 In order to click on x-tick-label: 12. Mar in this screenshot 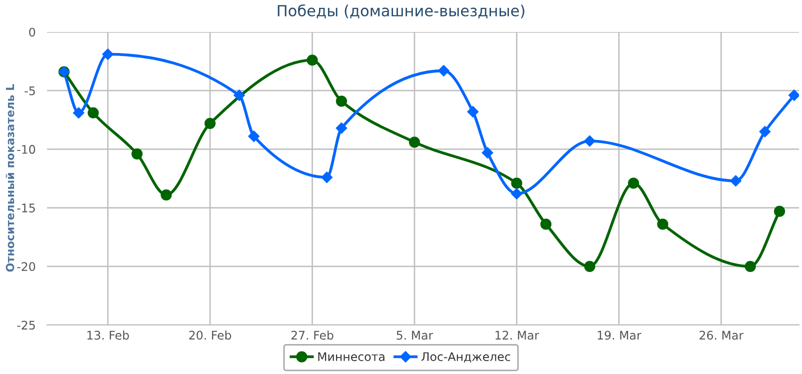, I will do `click(518, 335)`.